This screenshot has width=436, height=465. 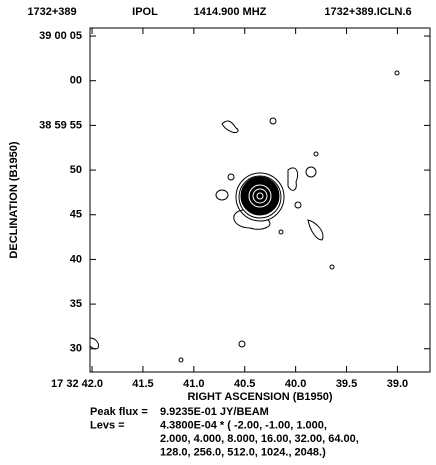 What do you see at coordinates (119, 412) in the screenshot?
I see `footer-text: Peak flux =` at bounding box center [119, 412].